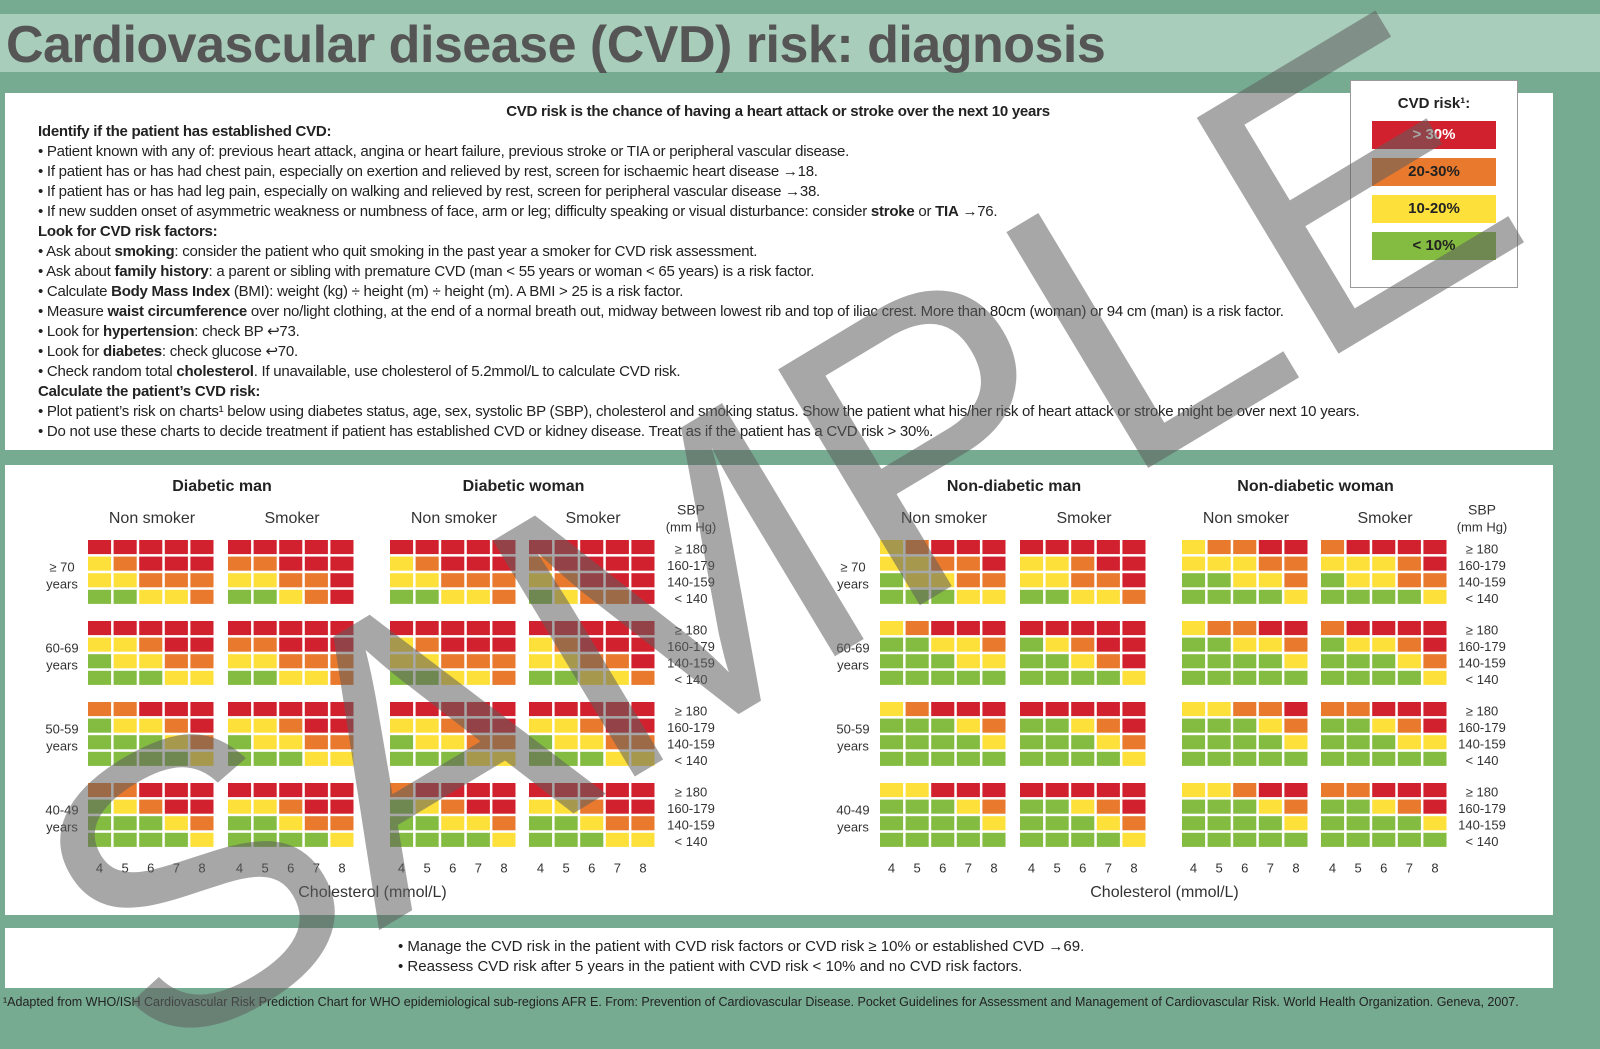 The height and width of the screenshot is (1049, 1600). Describe the element at coordinates (215, 371) in the screenshot. I see `bold-run: cholesterol` at that location.